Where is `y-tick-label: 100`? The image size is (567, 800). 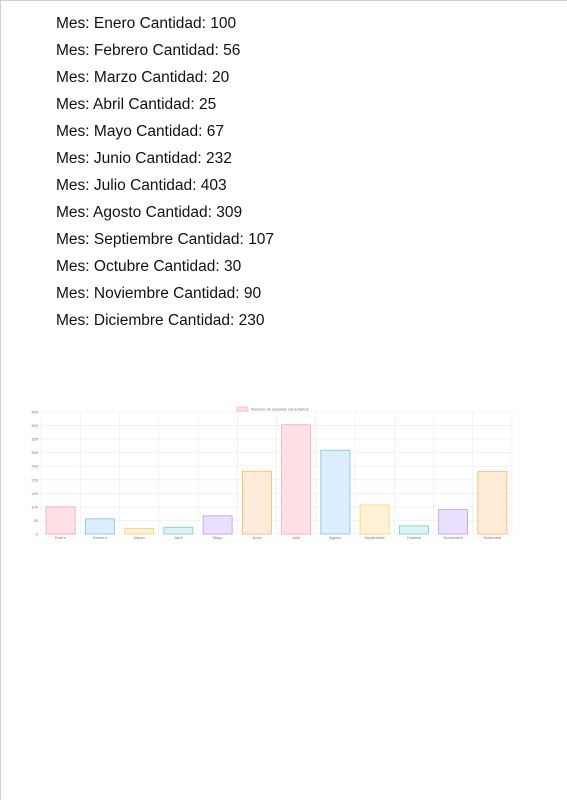 y-tick-label: 100 is located at coordinates (34, 506).